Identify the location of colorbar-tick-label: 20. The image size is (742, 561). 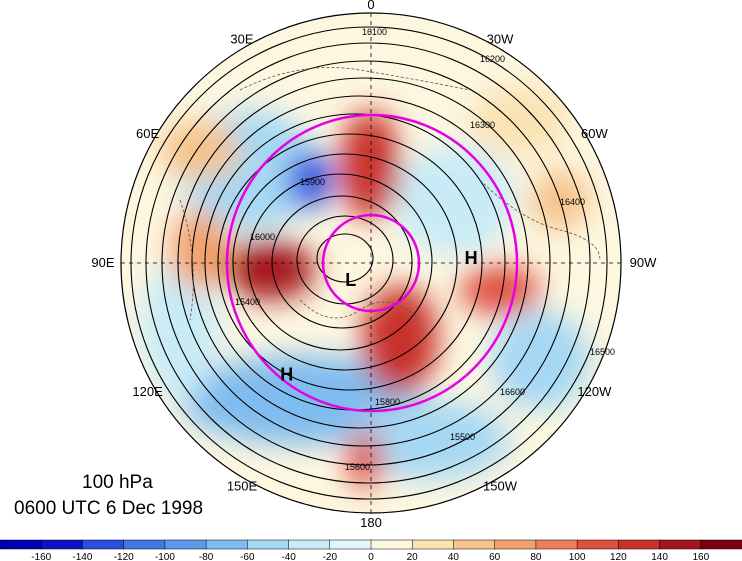
(413, 556).